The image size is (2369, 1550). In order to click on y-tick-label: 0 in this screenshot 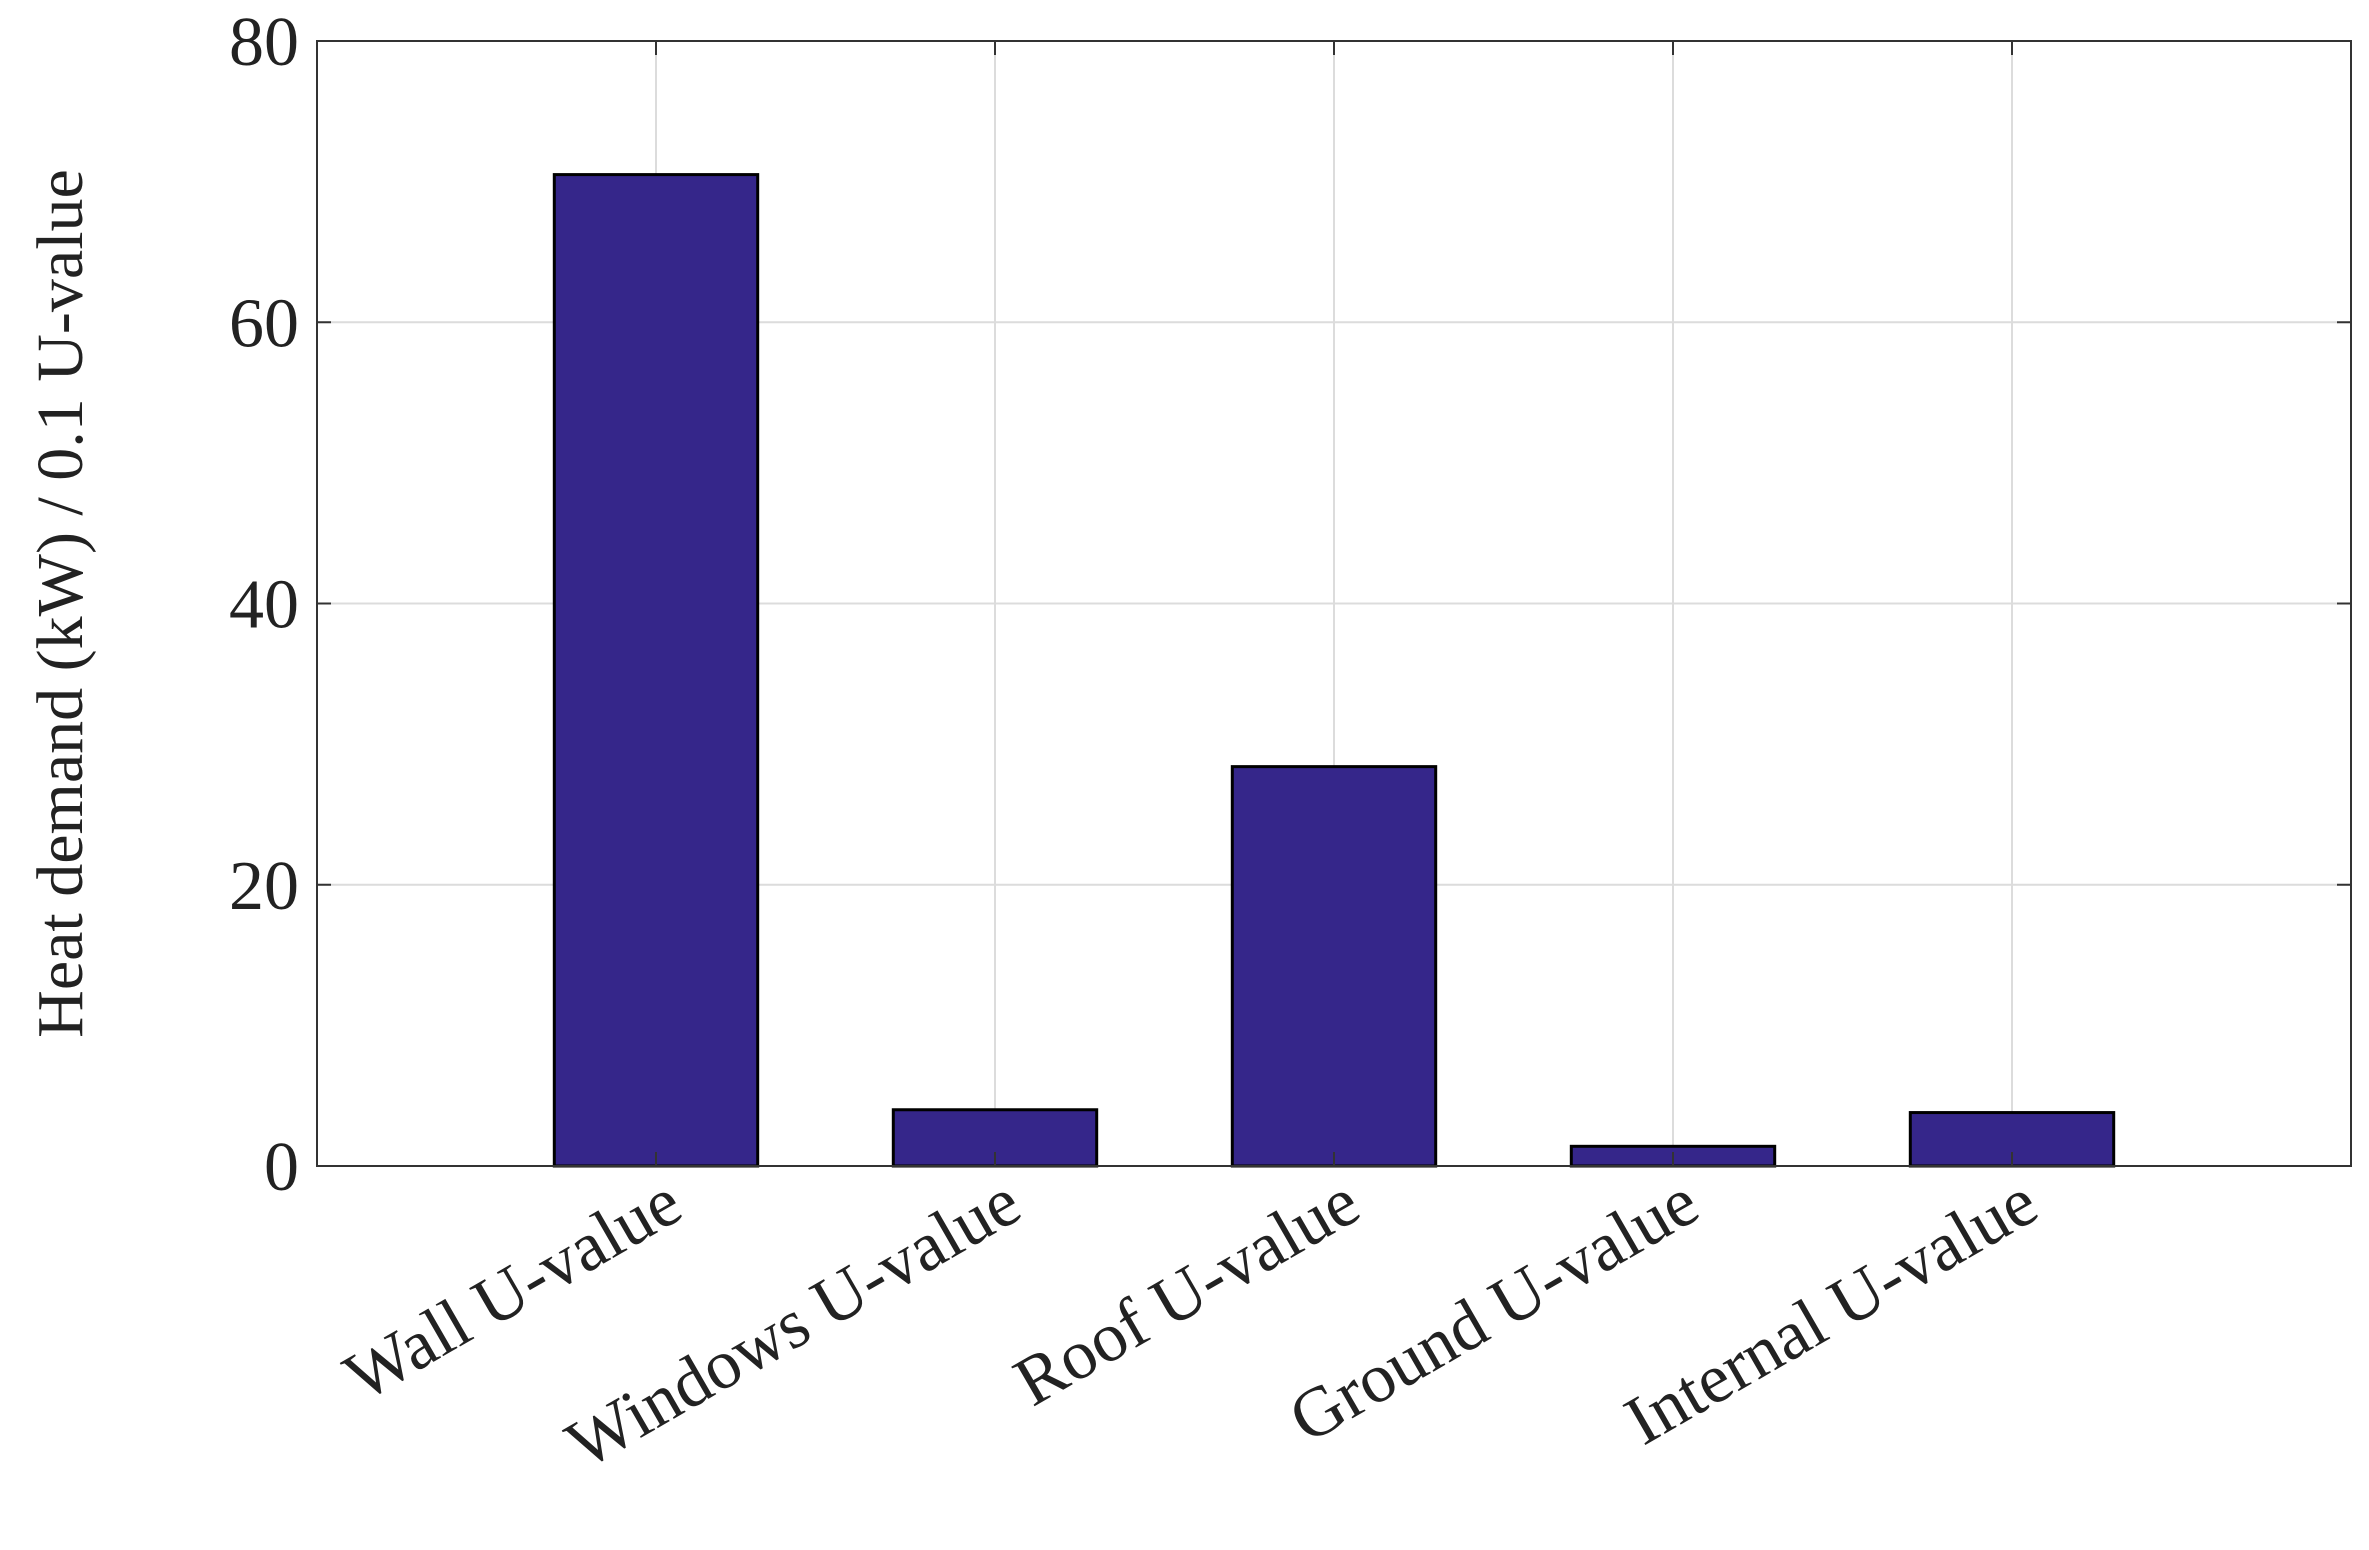, I will do `click(281, 1167)`.